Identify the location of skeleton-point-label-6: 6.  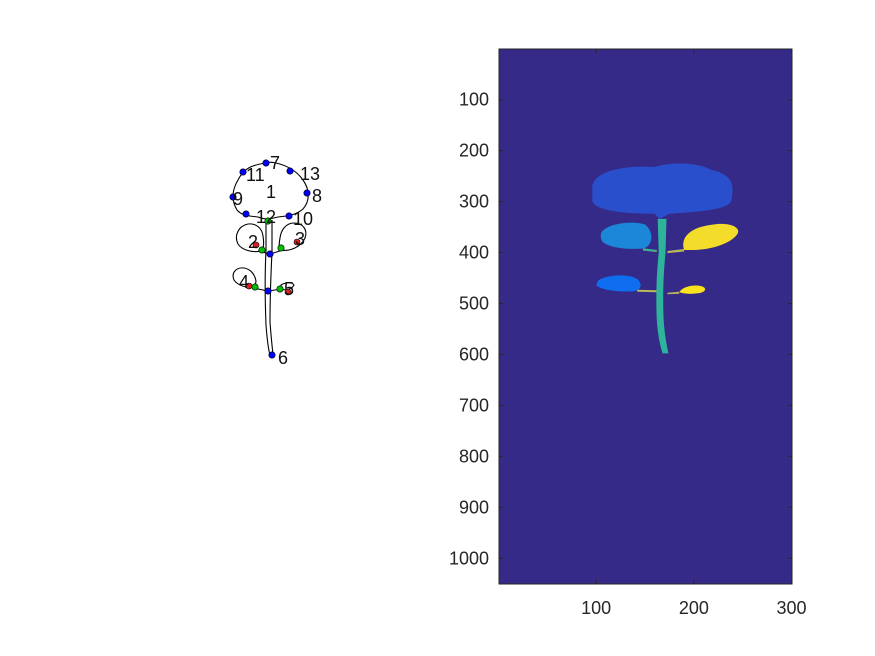
(283, 358).